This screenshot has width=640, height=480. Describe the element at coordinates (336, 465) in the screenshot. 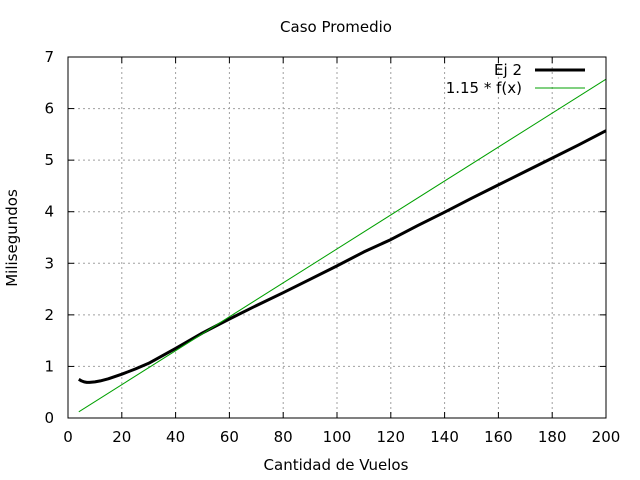

I see `x-axis-label: Cantidad de Vuelos` at that location.